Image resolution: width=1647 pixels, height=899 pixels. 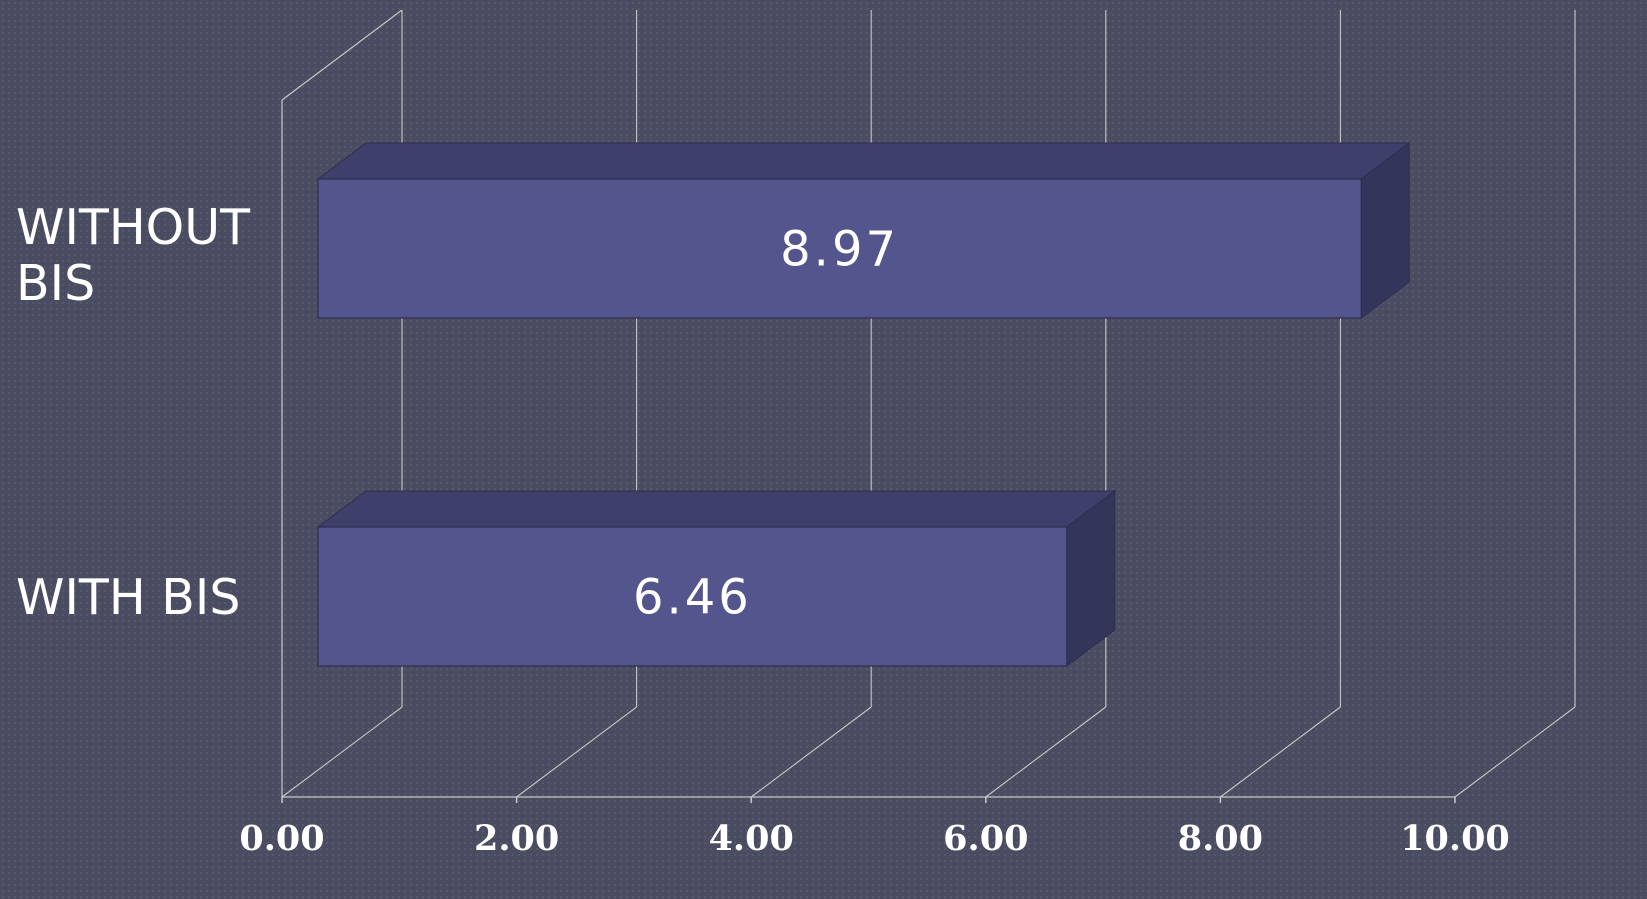 I want to click on wall-edge-top, so click(x=342, y=55).